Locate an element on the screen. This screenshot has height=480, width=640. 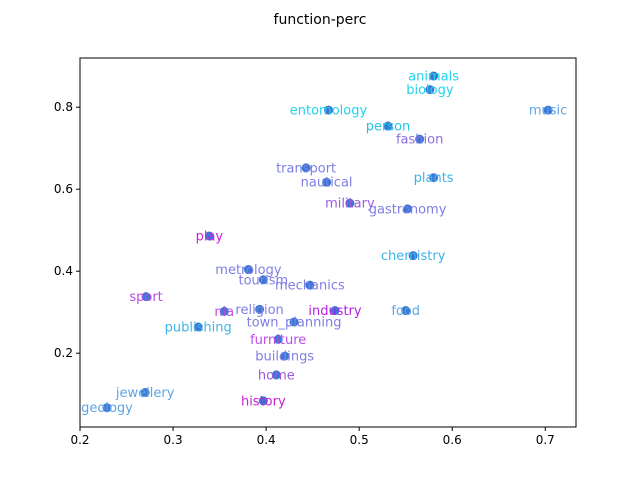
x-tick-label: 0.3 is located at coordinates (173, 440).